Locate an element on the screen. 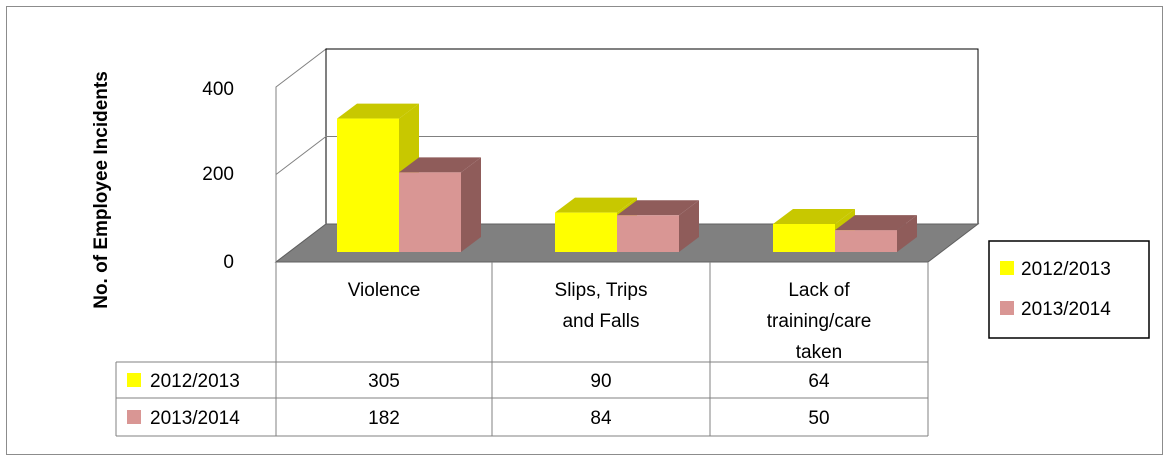 This screenshot has width=1169, height=461. category-label-line: Lack of is located at coordinates (819, 290).